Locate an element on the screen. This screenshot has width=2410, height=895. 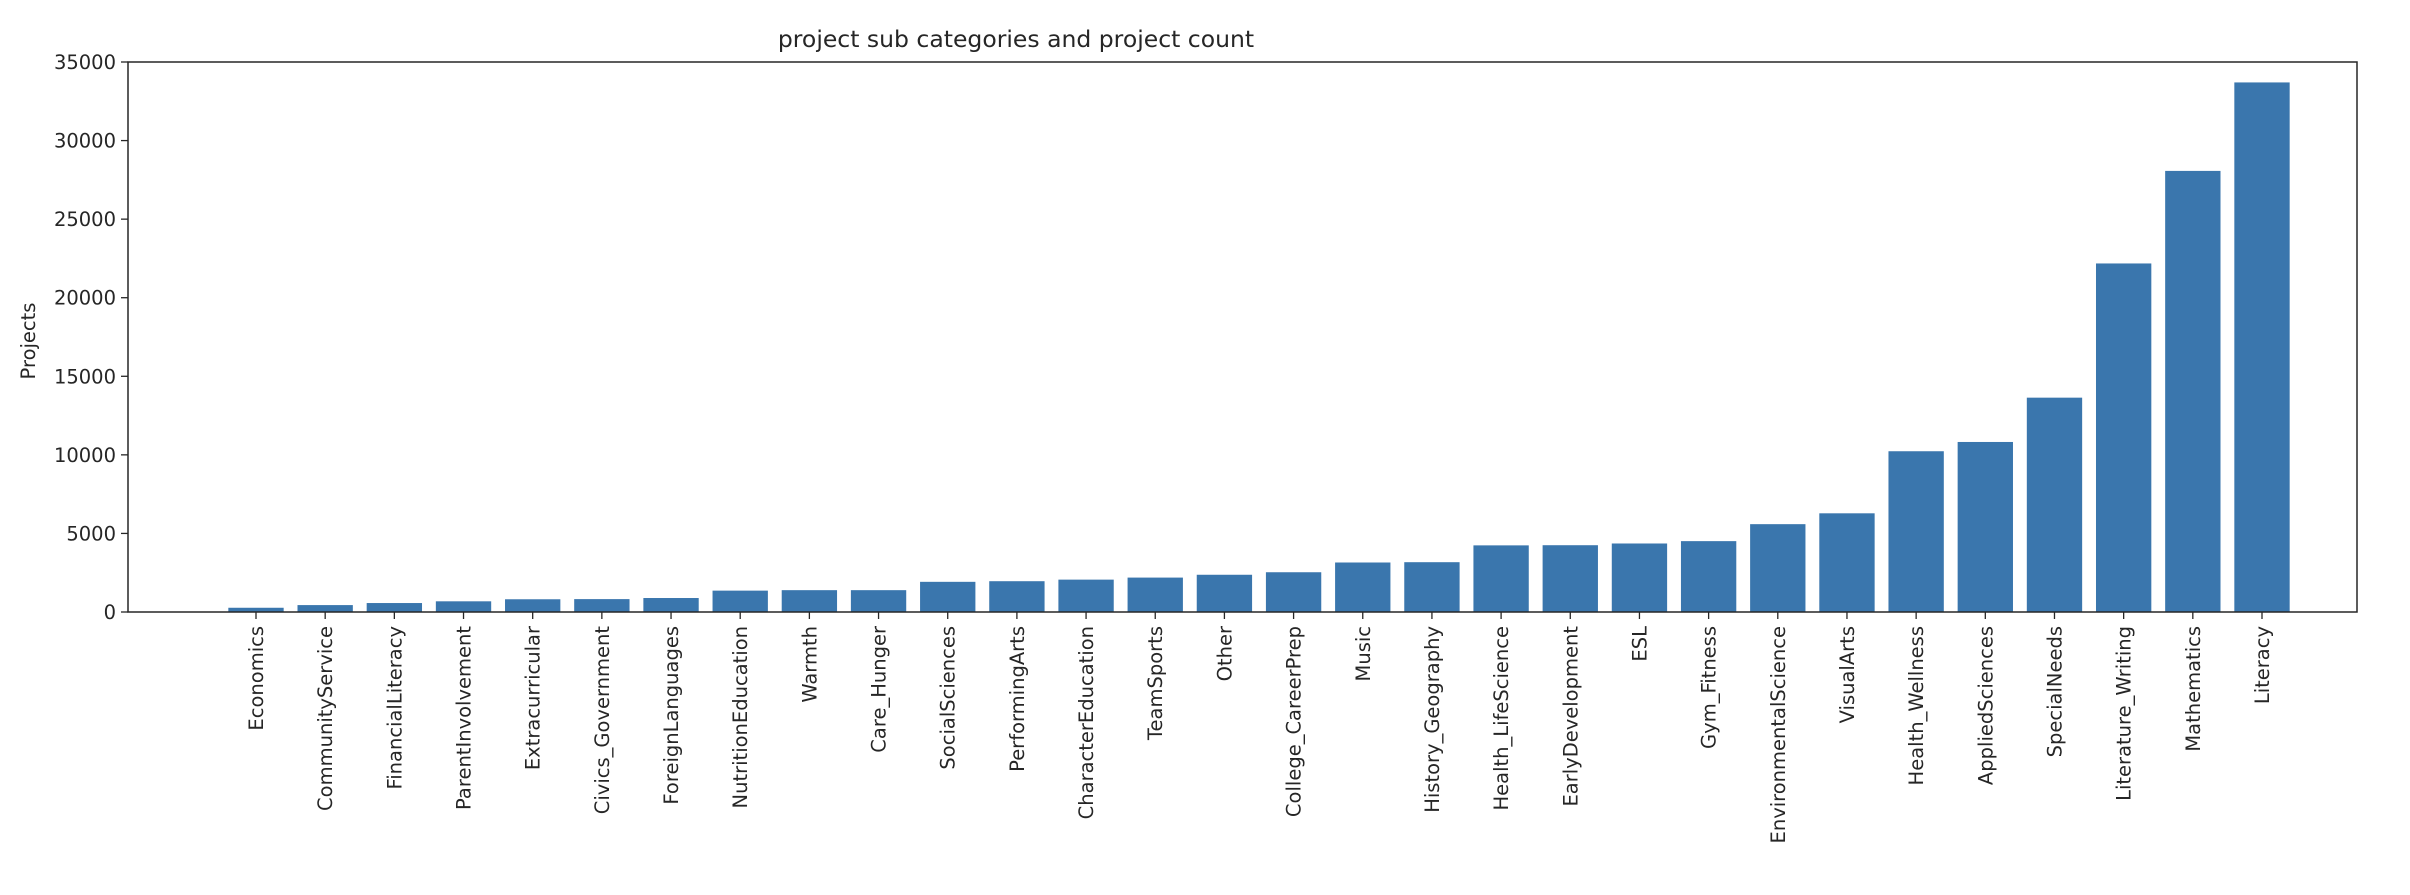
x-tick-label: Health_Wellness is located at coordinates (1916, 705).